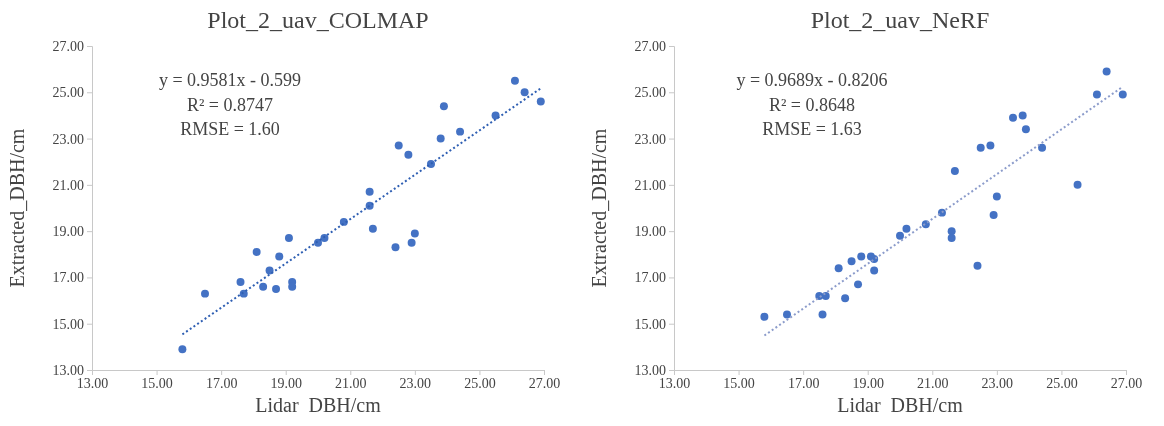 The height and width of the screenshot is (426, 1164). Describe the element at coordinates (230, 104) in the screenshot. I see `annotation: R² = 0.8747` at that location.